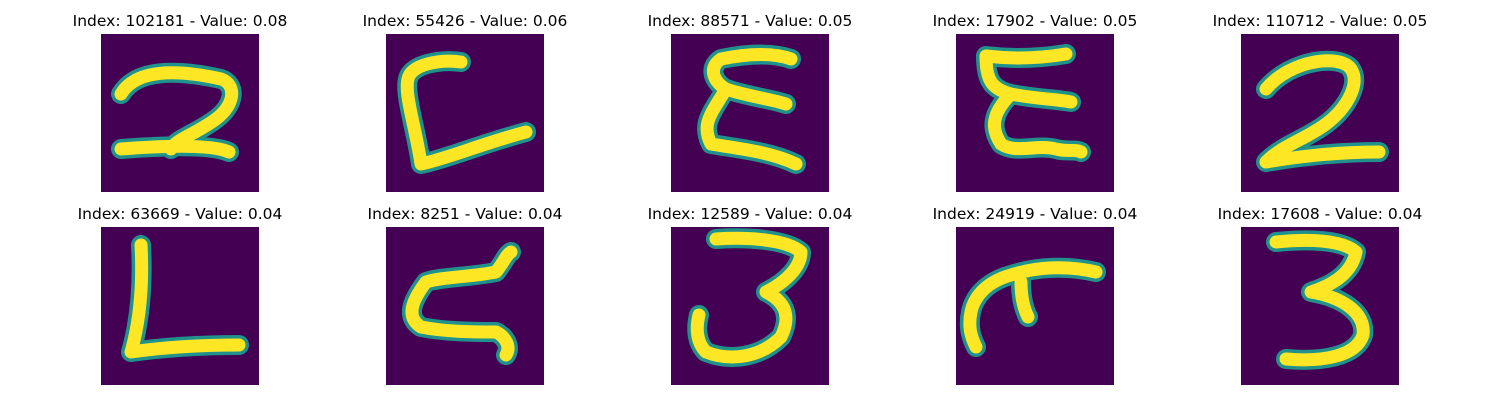  What do you see at coordinates (750, 21) in the screenshot?
I see `panel-title: Index: 88571 - Value: 0.05` at bounding box center [750, 21].